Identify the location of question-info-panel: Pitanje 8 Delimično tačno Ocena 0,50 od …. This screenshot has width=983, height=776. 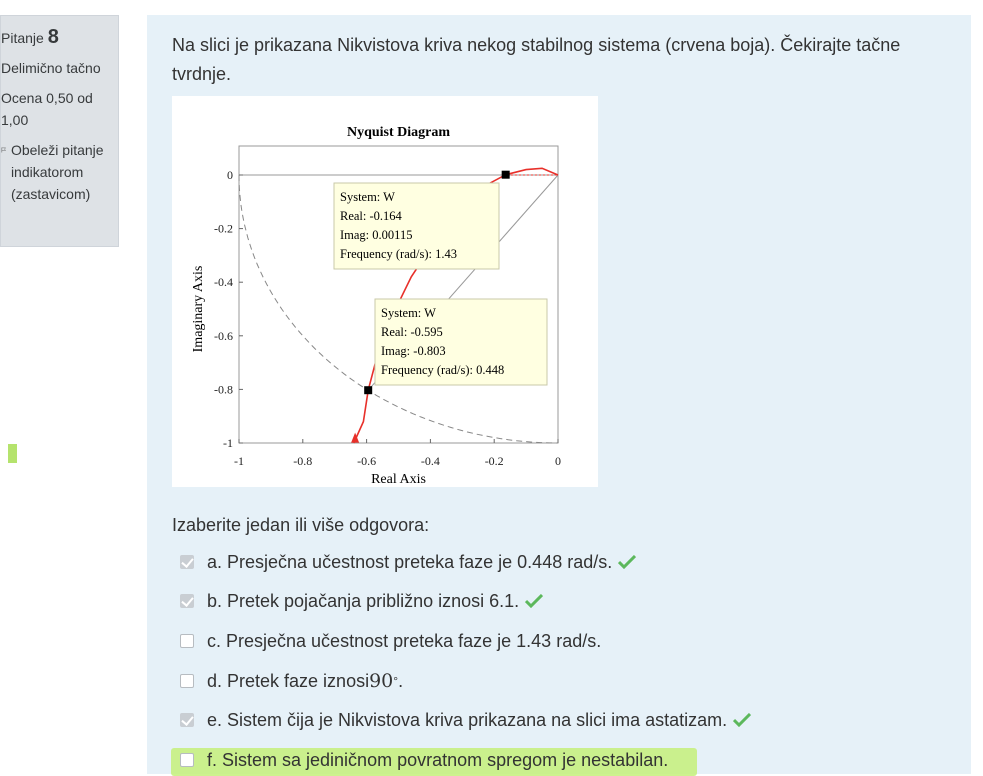
(59, 131).